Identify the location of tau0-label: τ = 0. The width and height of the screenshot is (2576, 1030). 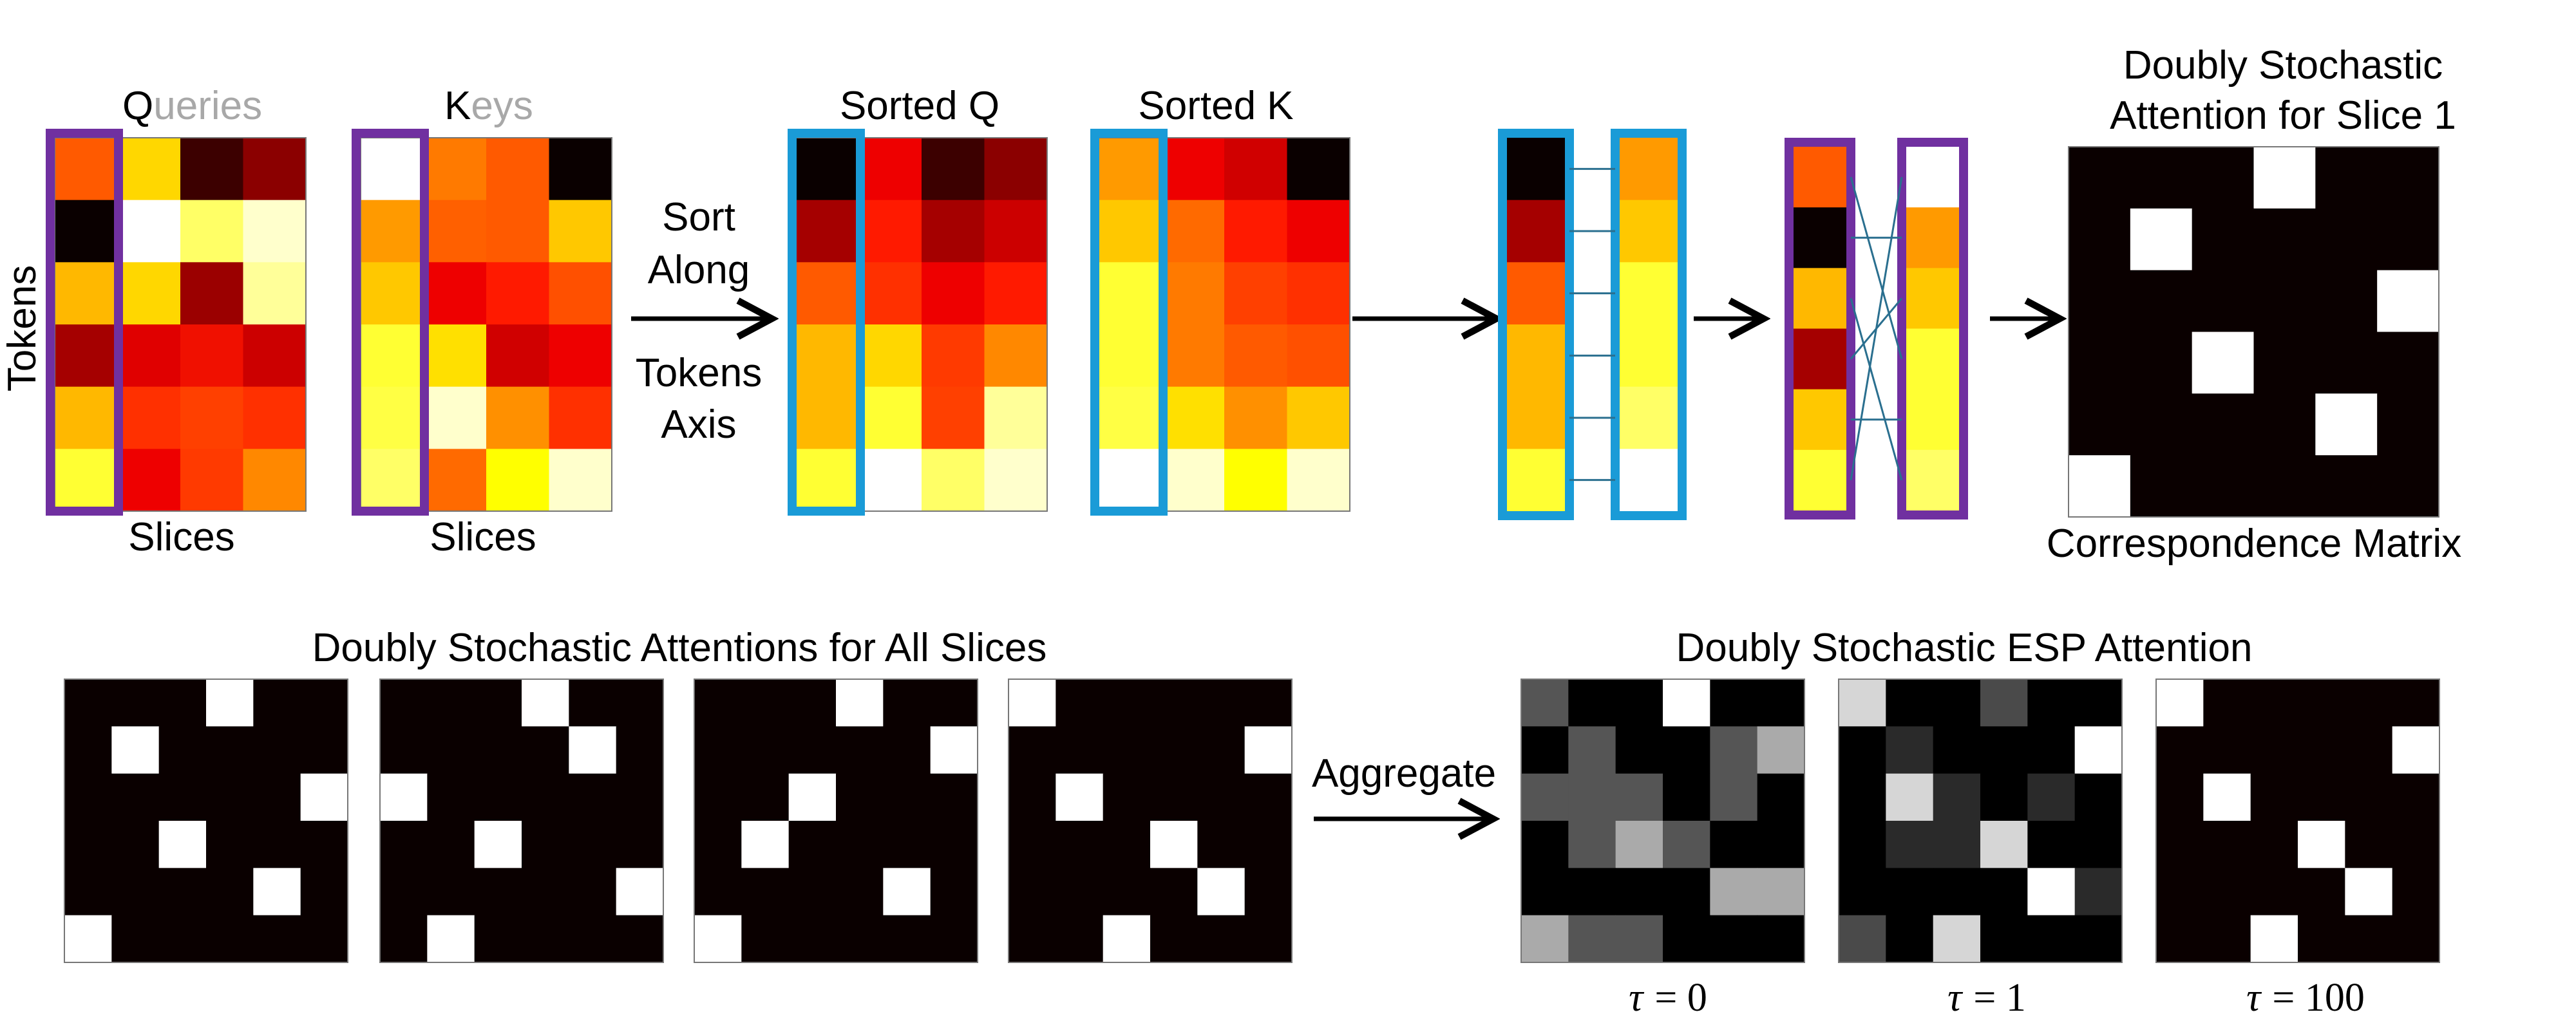
(1668, 998).